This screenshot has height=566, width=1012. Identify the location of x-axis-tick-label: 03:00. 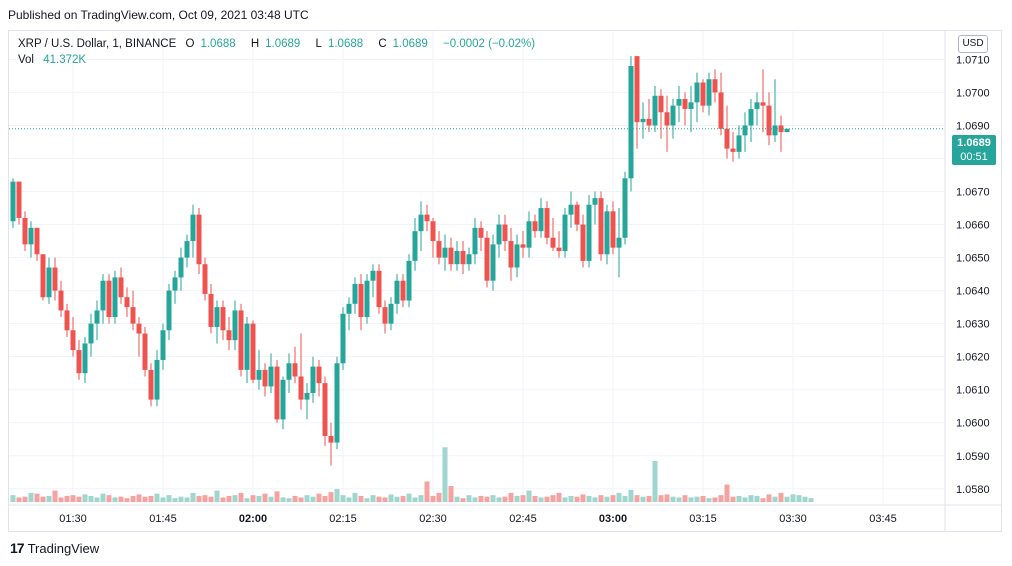
(613, 519).